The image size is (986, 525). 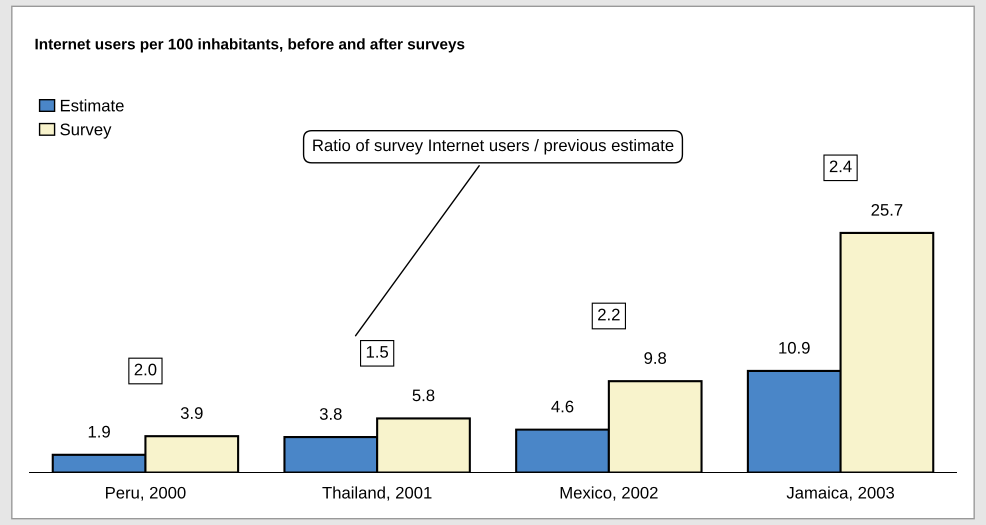 What do you see at coordinates (146, 493) in the screenshot?
I see `x-tick-label: Peru, 2000` at bounding box center [146, 493].